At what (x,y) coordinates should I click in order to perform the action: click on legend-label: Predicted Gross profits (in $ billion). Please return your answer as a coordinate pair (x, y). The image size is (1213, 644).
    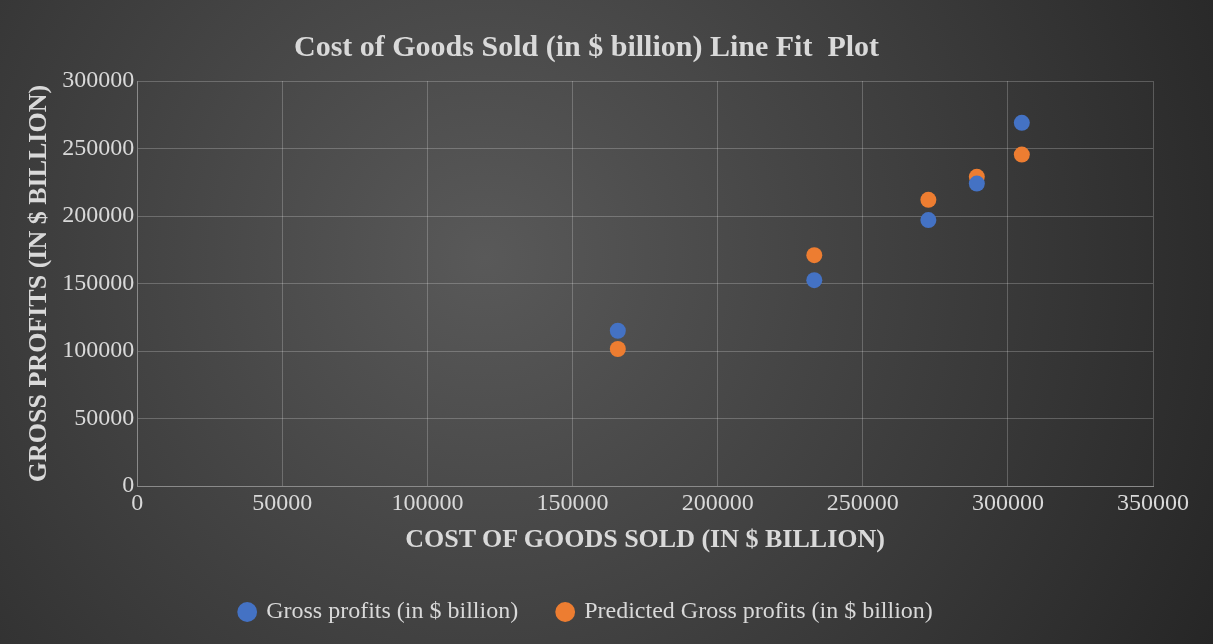
    Looking at the image, I should click on (758, 610).